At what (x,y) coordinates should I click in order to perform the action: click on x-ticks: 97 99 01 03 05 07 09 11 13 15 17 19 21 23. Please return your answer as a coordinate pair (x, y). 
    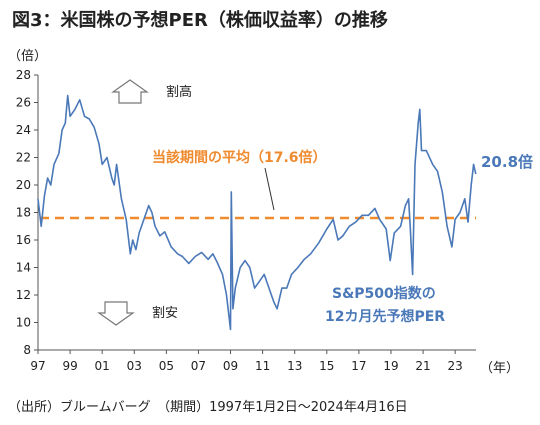
    Looking at the image, I should click on (246, 361).